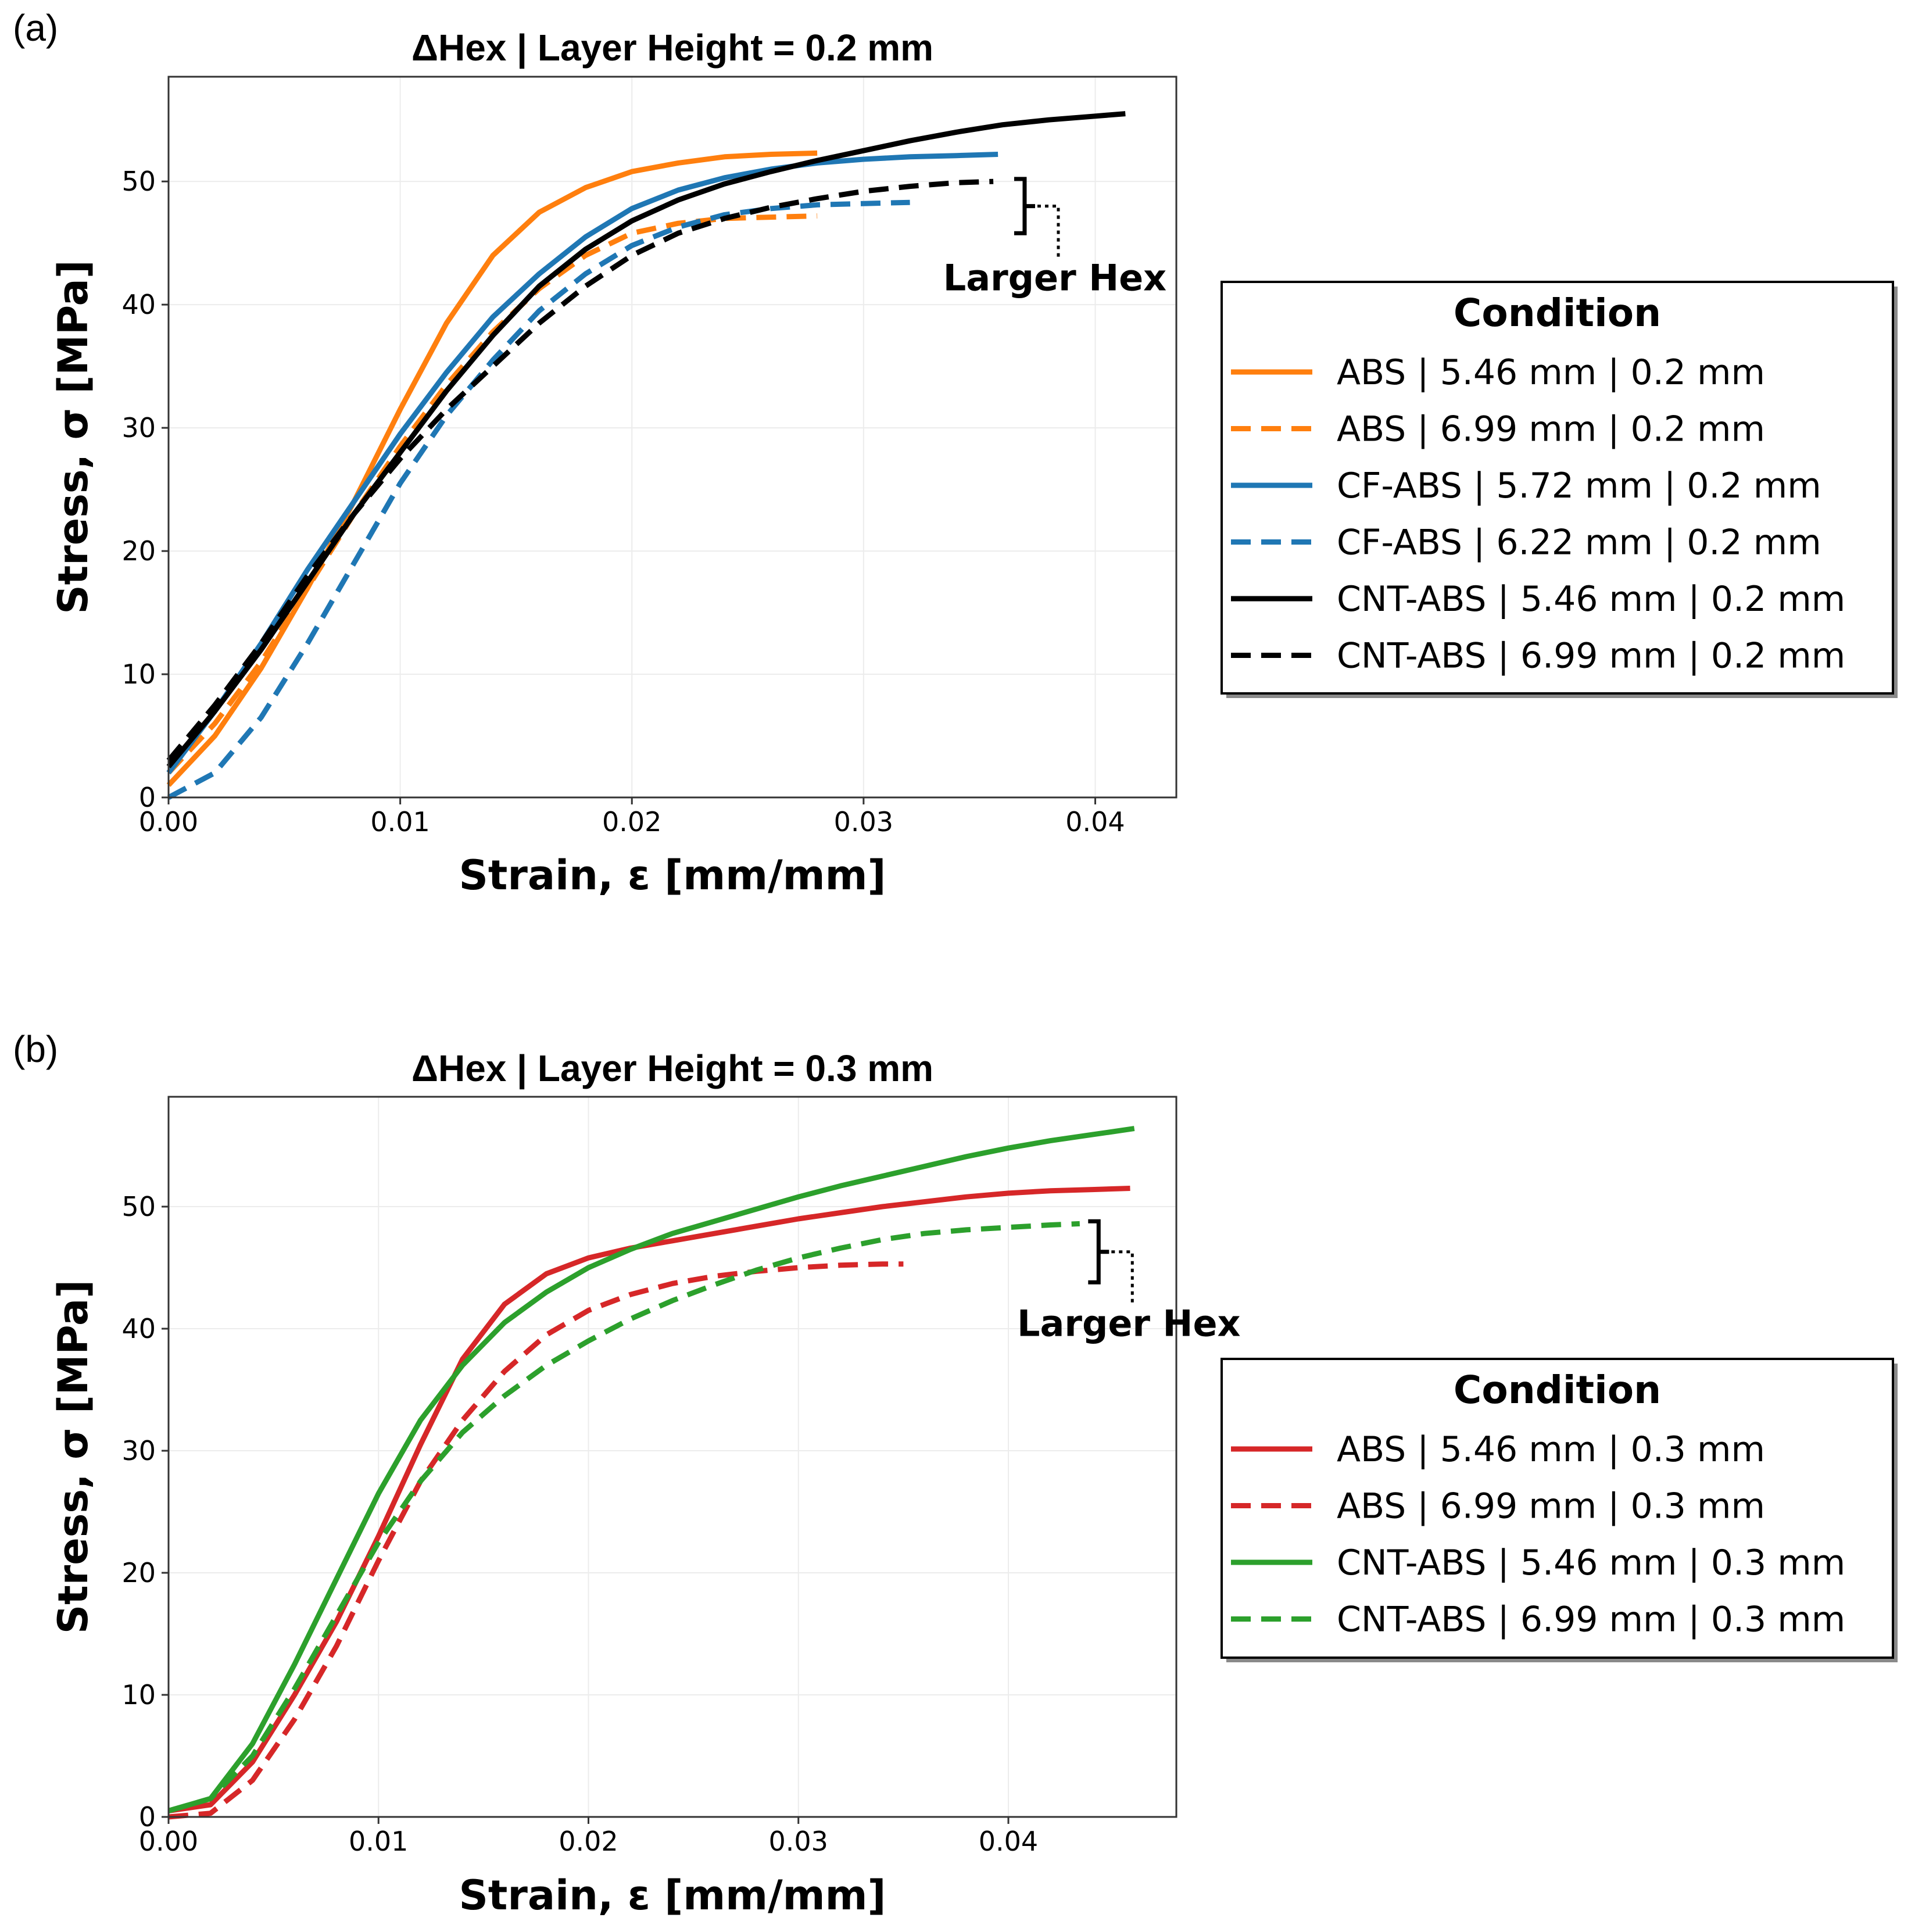  What do you see at coordinates (1551, 1507) in the screenshot?
I see `legend-entry-label: ABS | 6.99 mm | 0.3 mm` at bounding box center [1551, 1507].